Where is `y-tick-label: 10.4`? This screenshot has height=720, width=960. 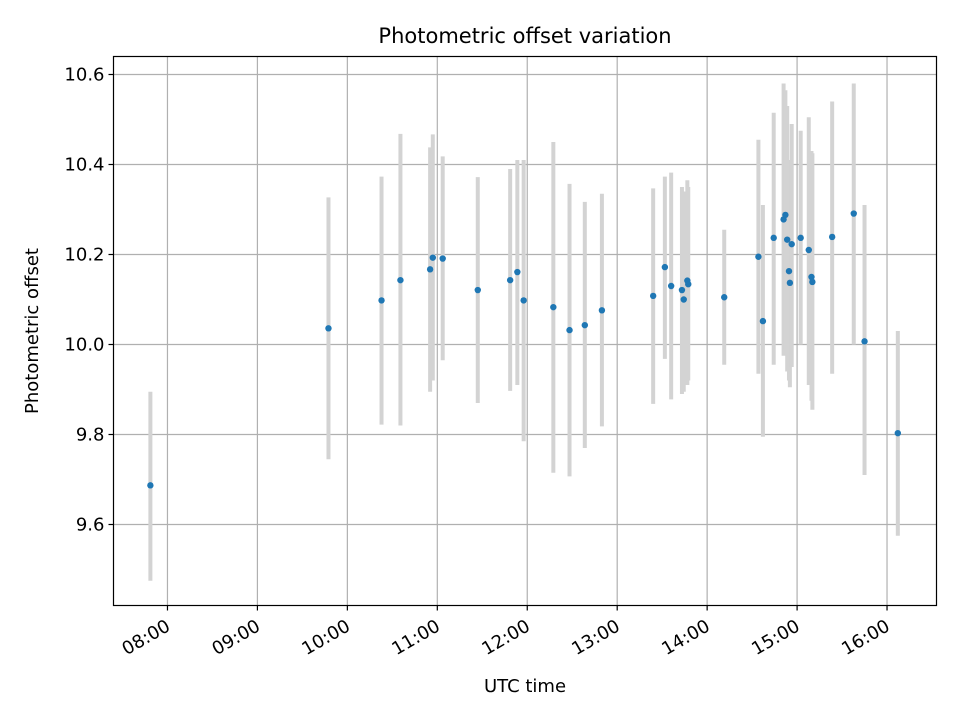 y-tick-label: 10.4 is located at coordinates (84, 165).